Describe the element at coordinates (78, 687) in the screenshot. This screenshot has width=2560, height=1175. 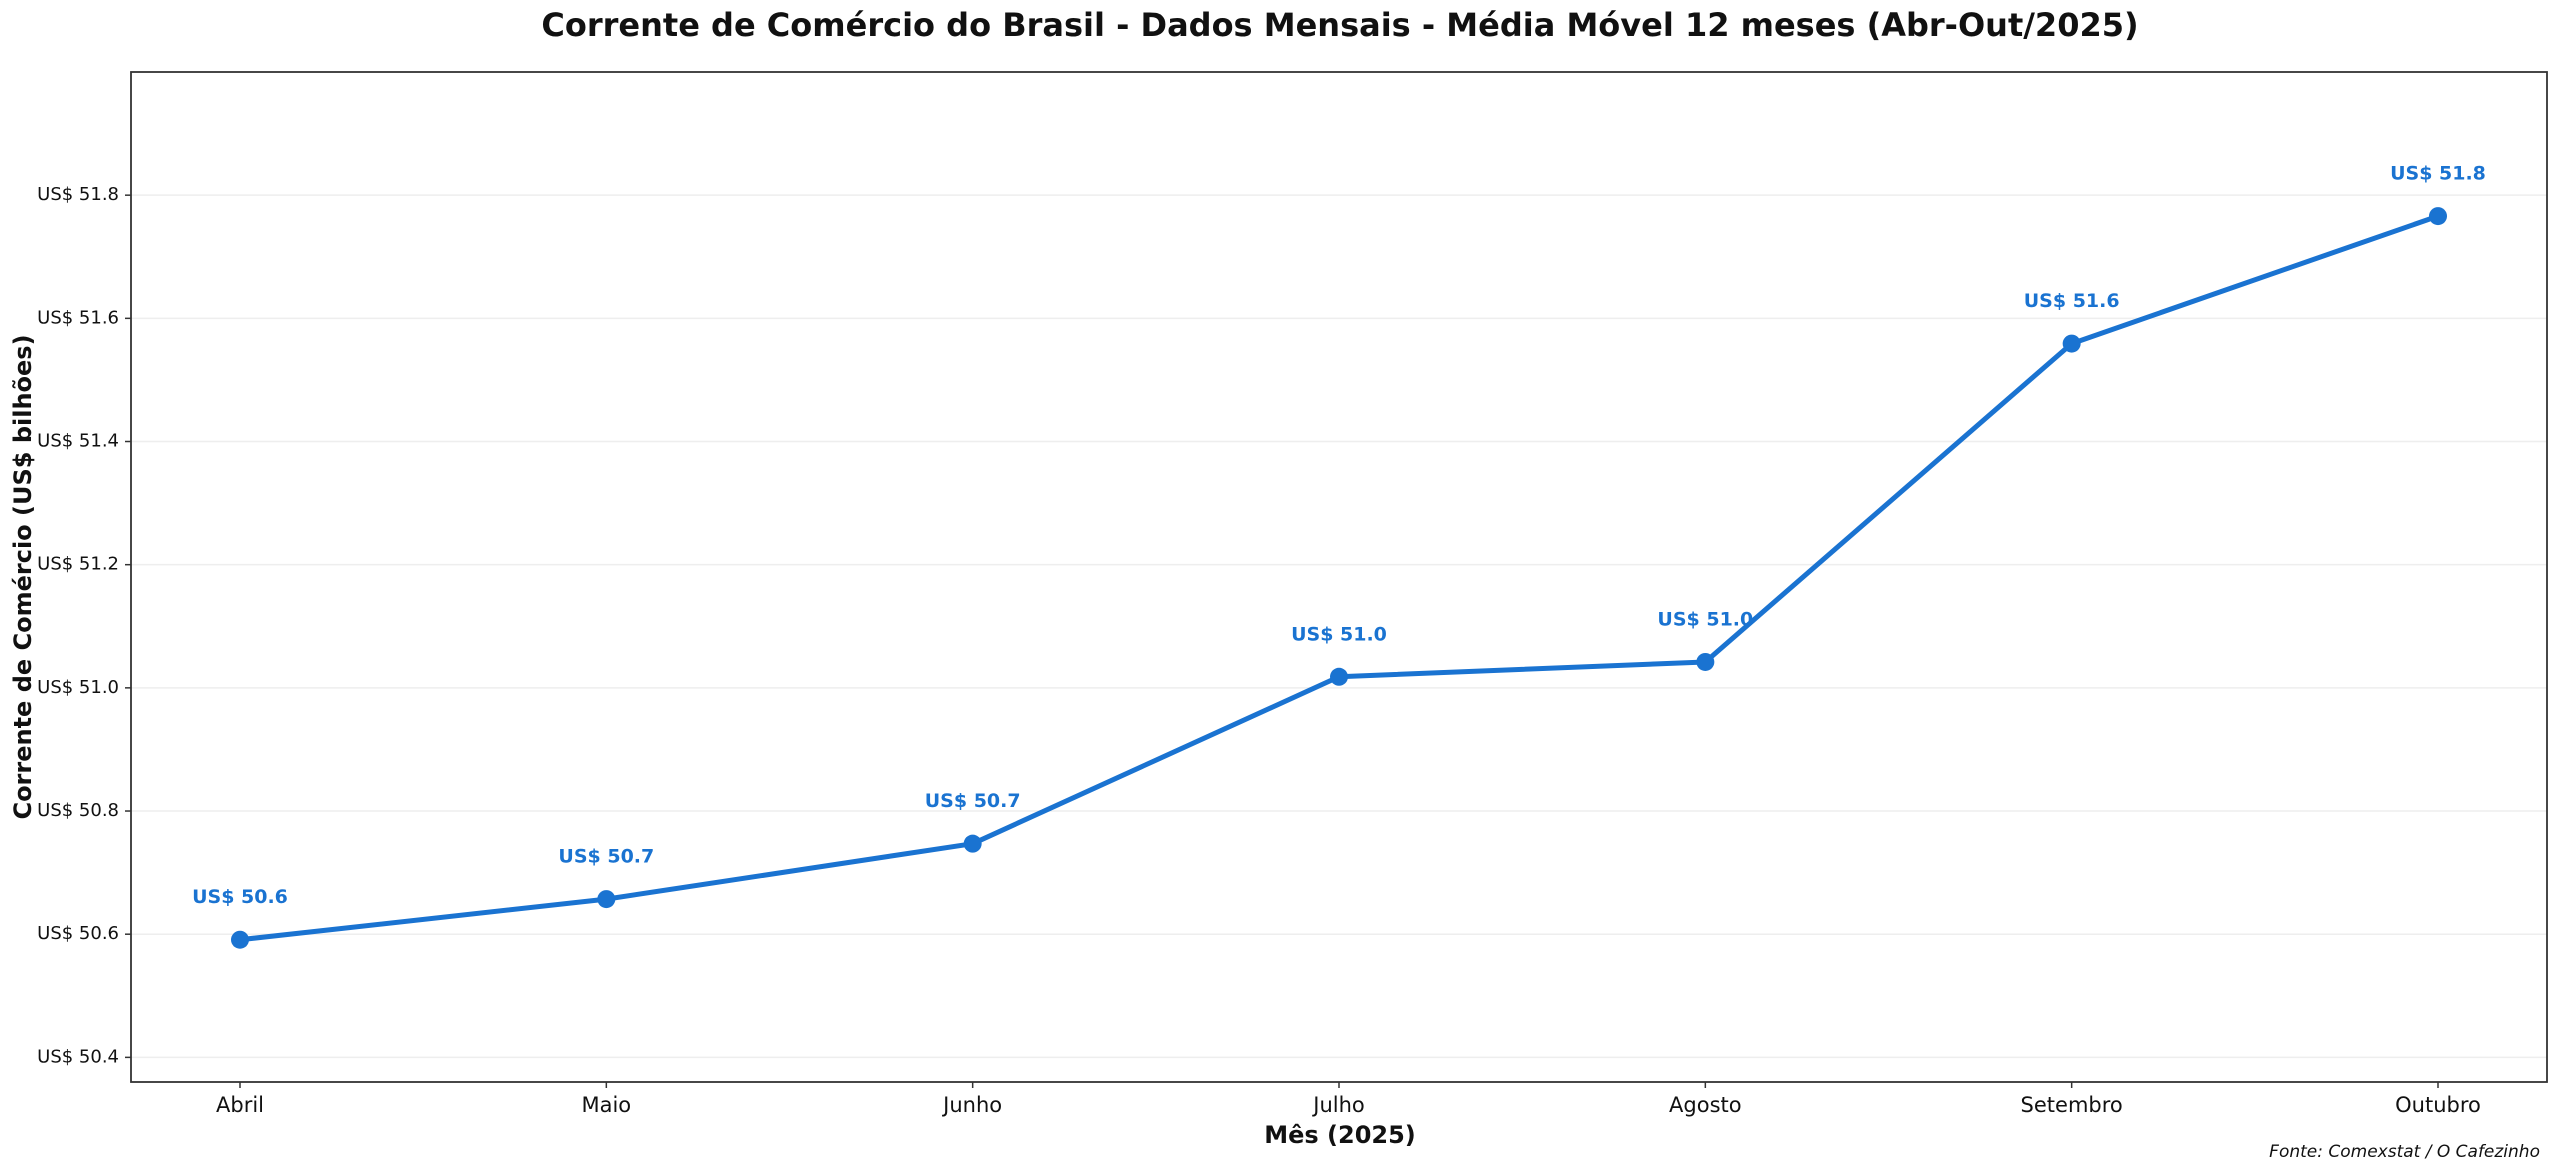
I see `y-tick-label: US$ 51.0` at that location.